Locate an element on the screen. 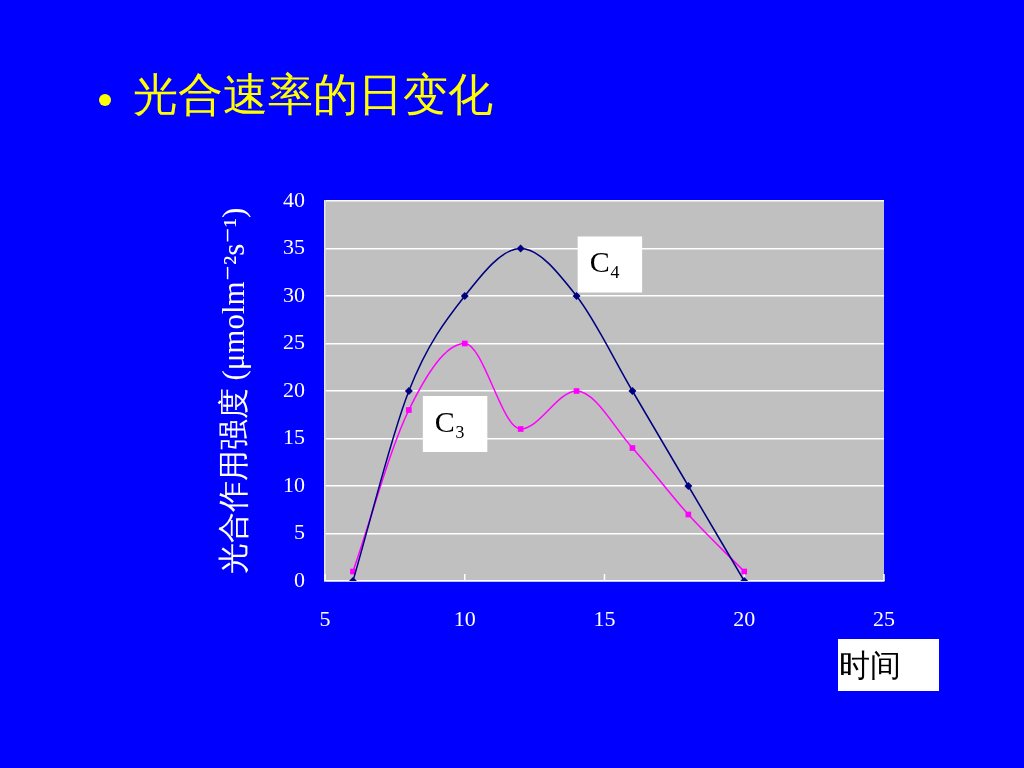 This screenshot has width=1024, height=768. x-tick-label: 15 is located at coordinates (604, 618).